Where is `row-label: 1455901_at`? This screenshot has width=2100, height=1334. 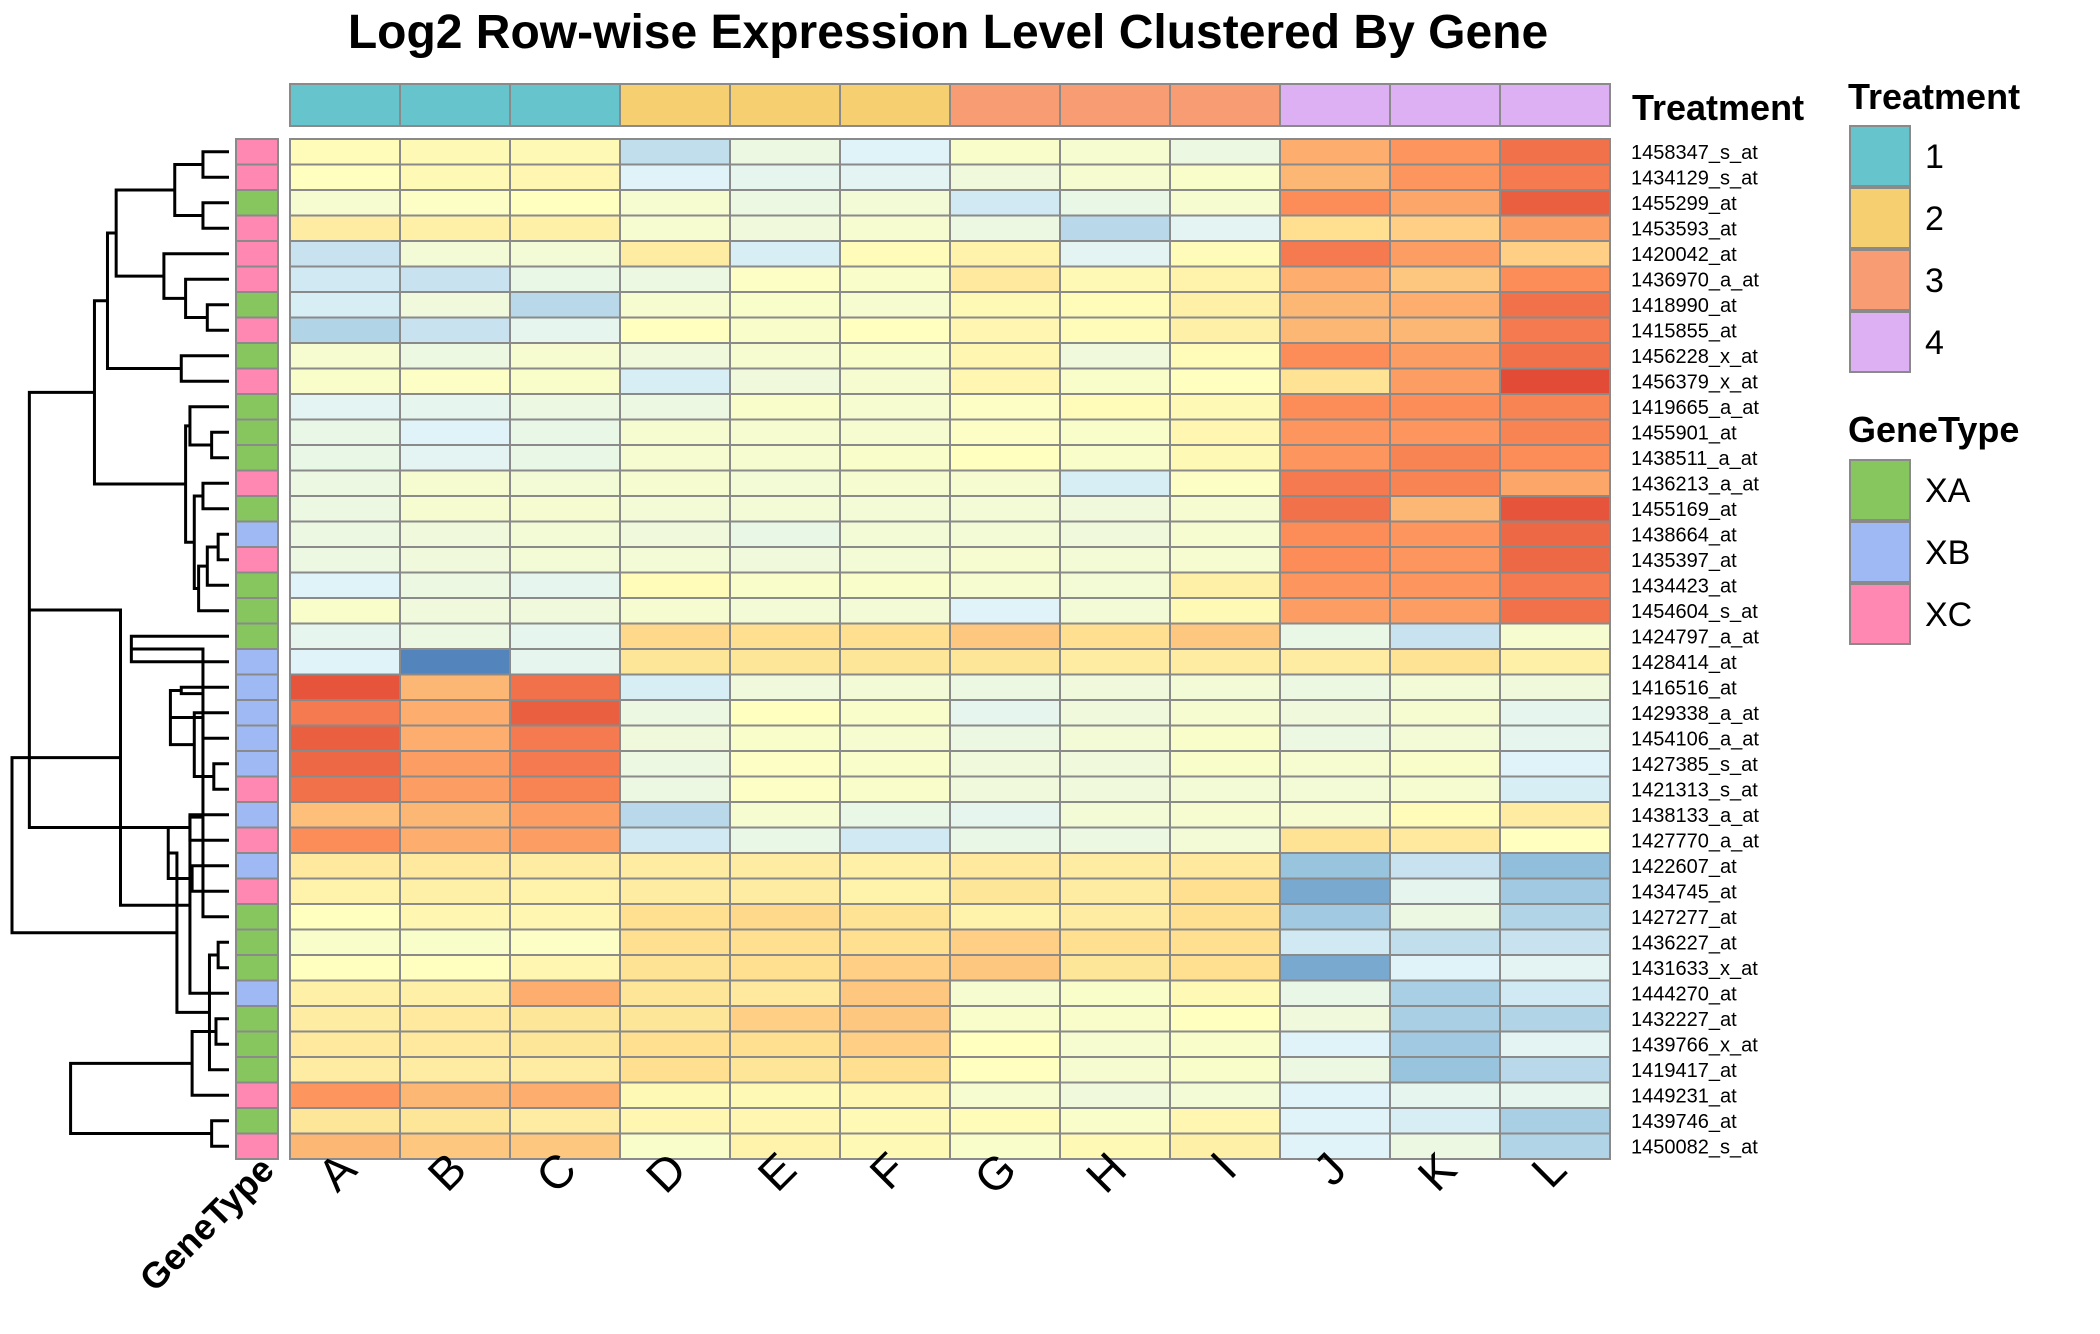 row-label: 1455901_at is located at coordinates (1684, 433).